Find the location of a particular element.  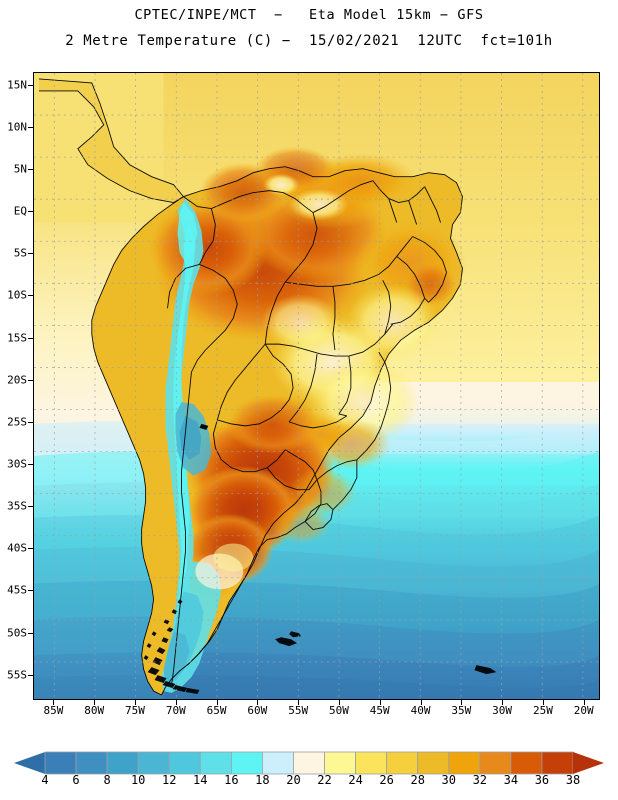

x-axis-label-75w: 75W is located at coordinates (135, 710).